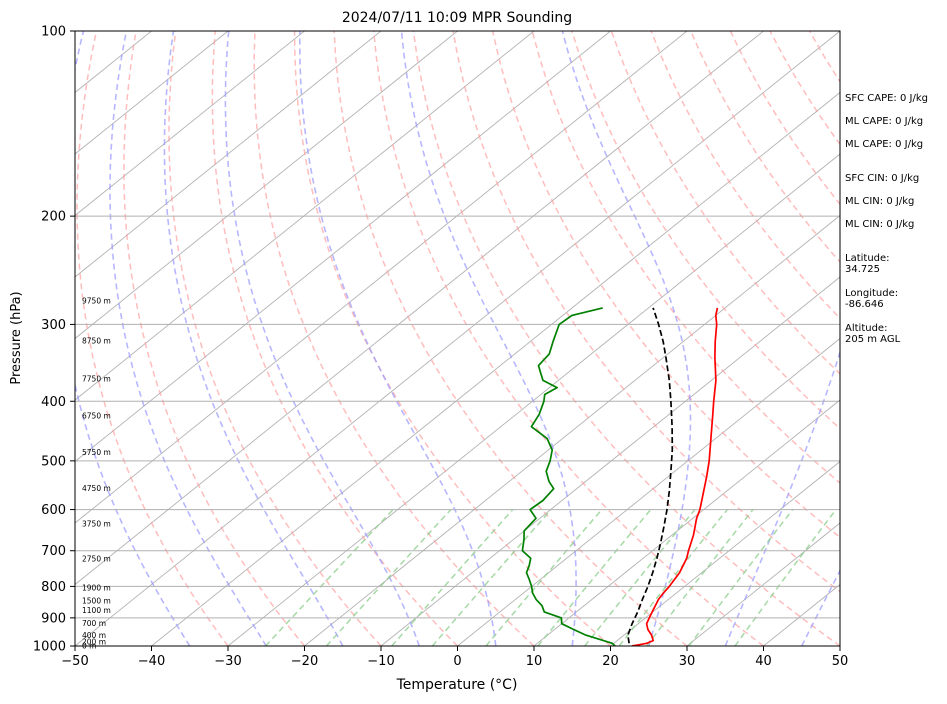  Describe the element at coordinates (96, 488) in the screenshot. I see `height-label: 4750 m` at that location.